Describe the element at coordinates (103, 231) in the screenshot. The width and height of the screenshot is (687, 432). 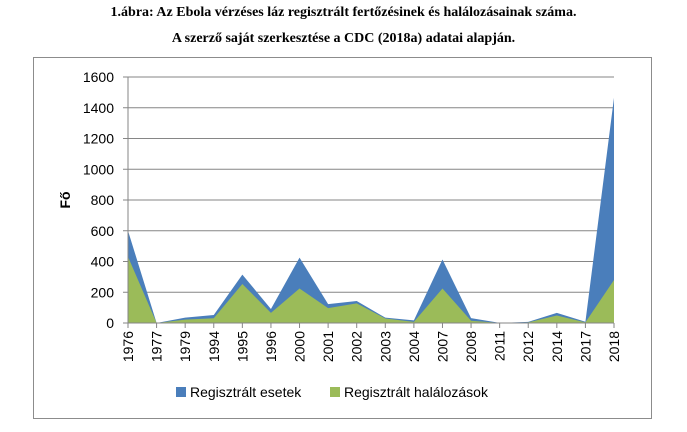
I see `y-tick-label: 600` at that location.